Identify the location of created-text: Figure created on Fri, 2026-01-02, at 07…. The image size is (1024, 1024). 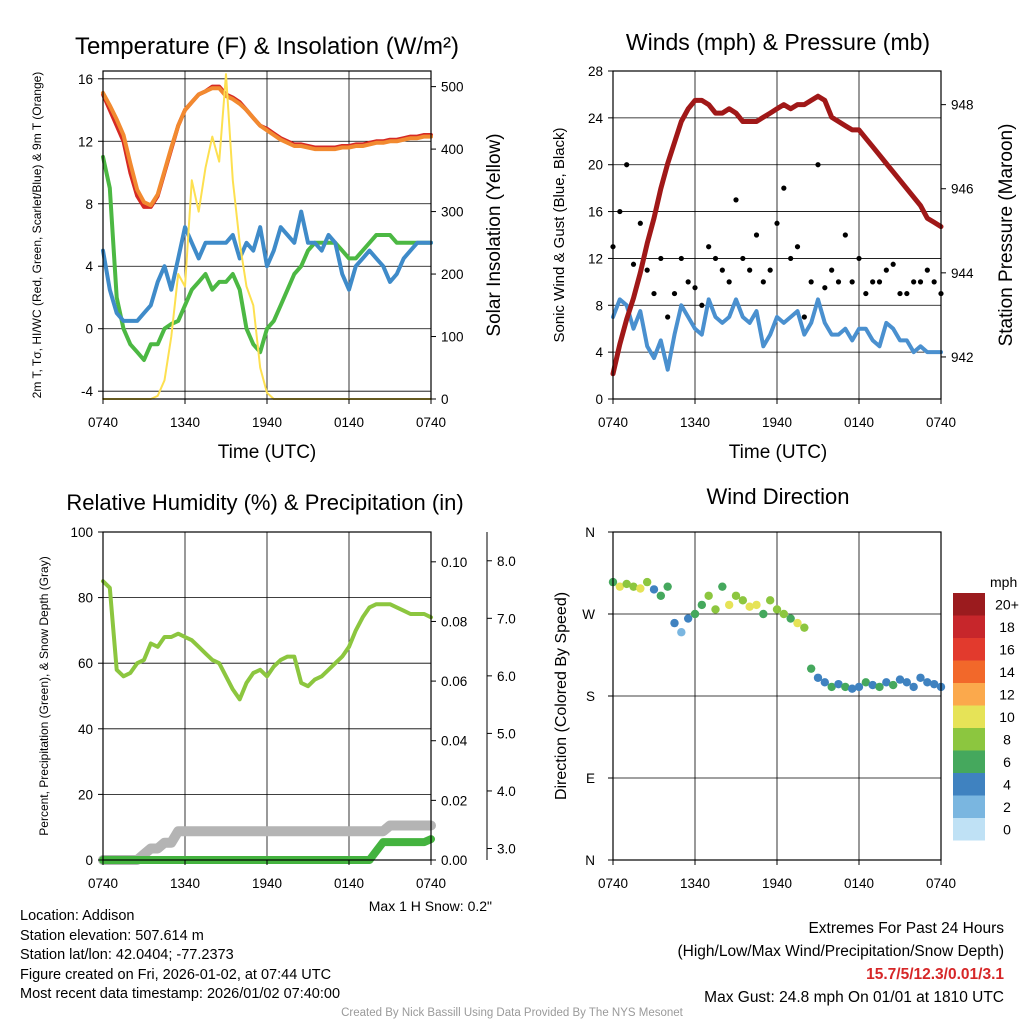
(176, 974).